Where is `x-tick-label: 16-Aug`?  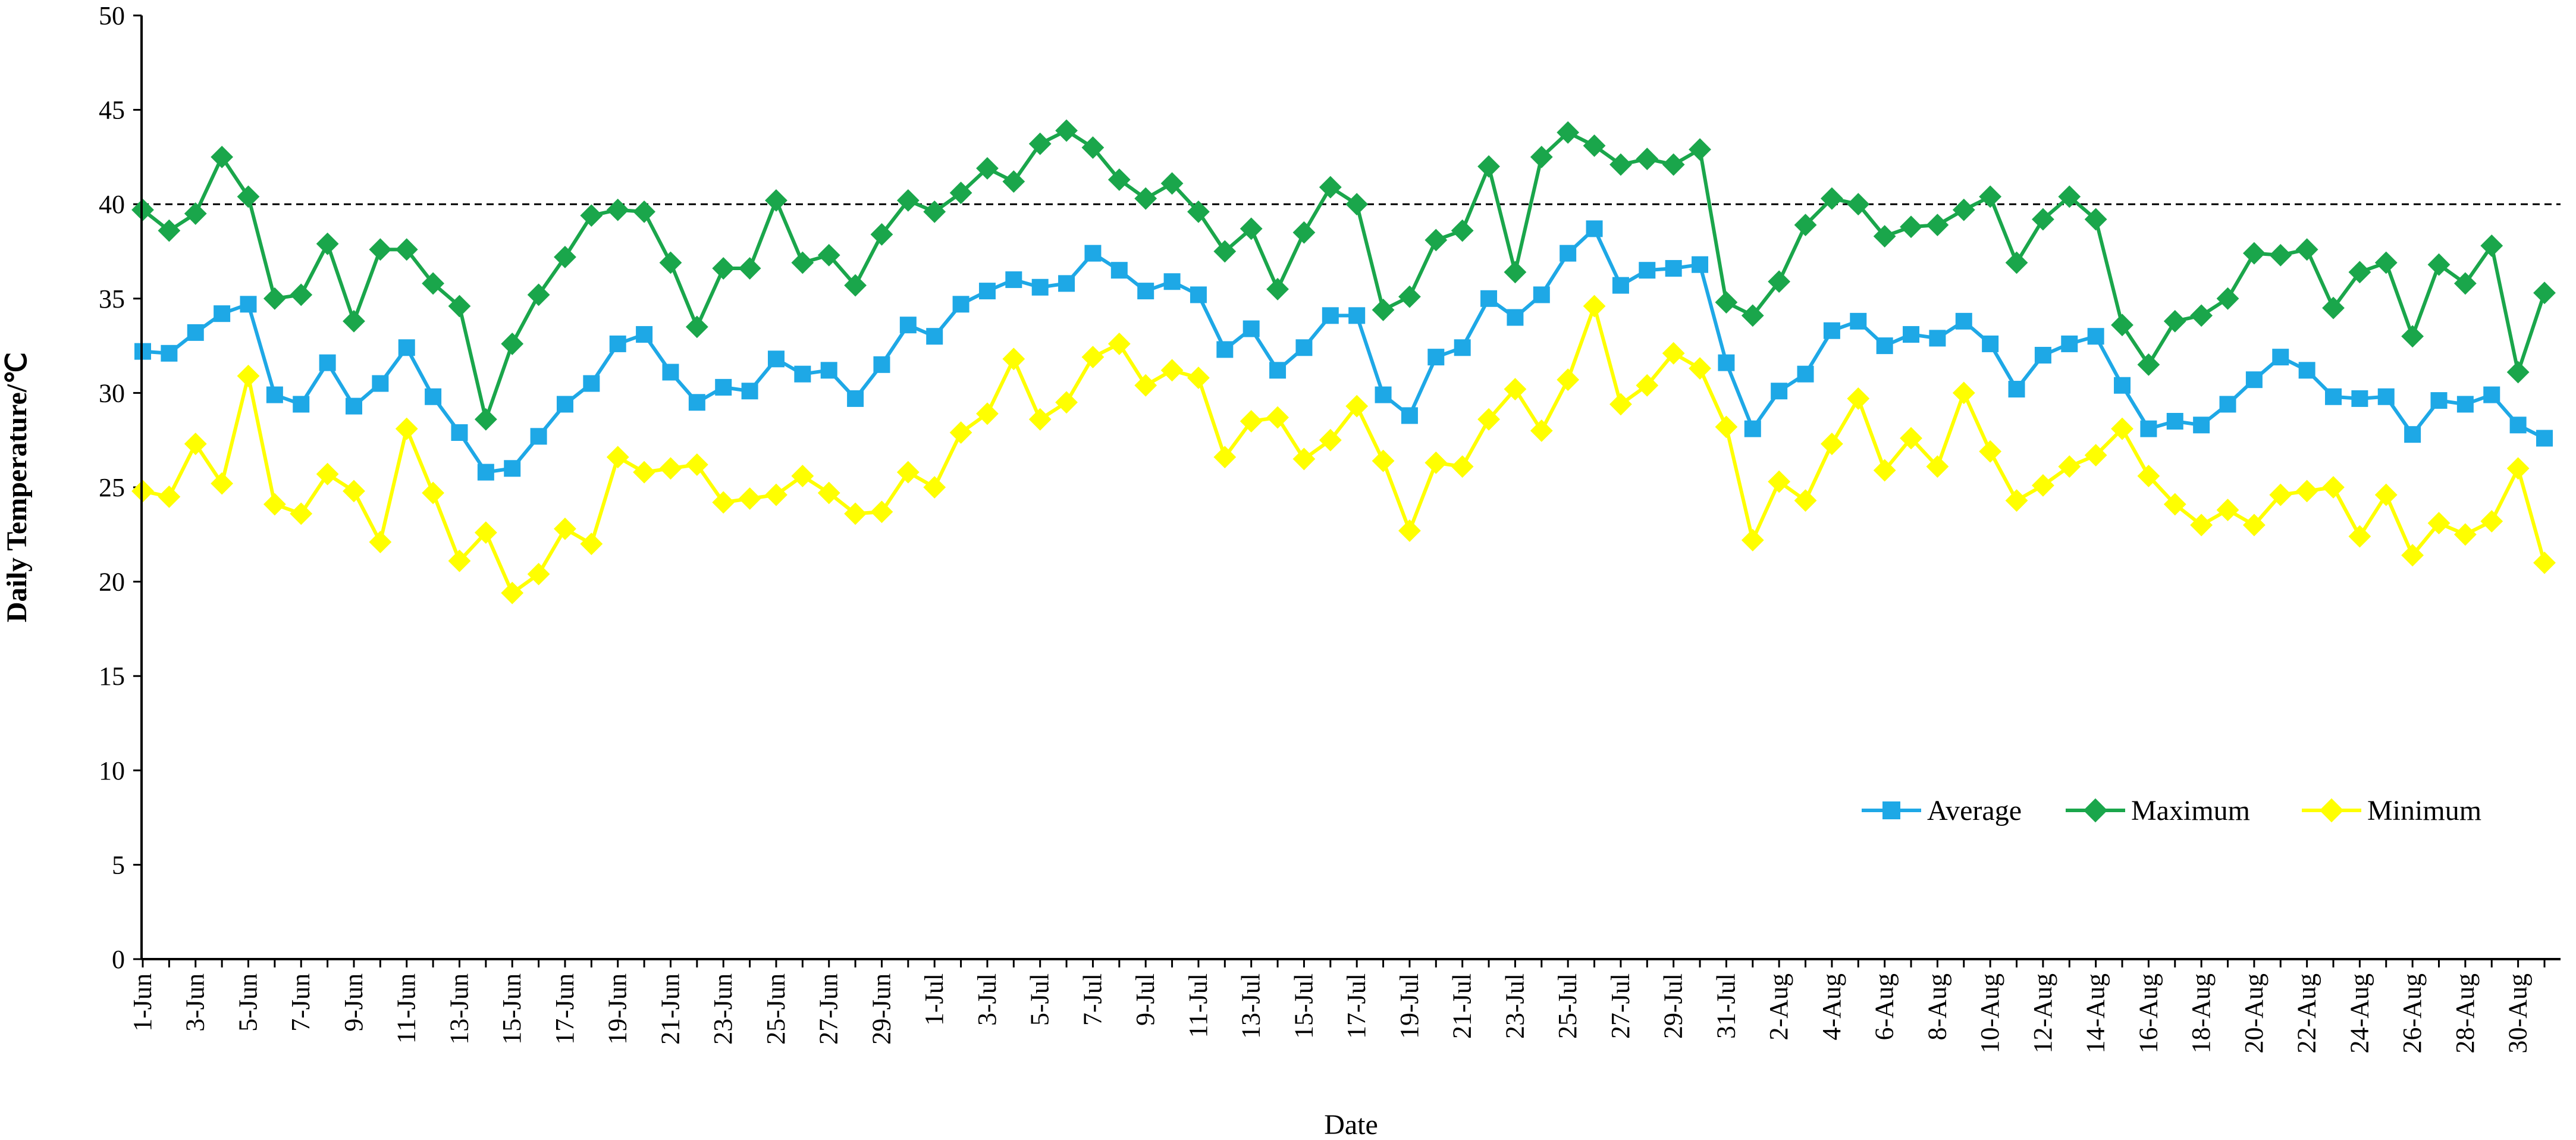
x-tick-label: 16-Aug is located at coordinates (2148, 1013).